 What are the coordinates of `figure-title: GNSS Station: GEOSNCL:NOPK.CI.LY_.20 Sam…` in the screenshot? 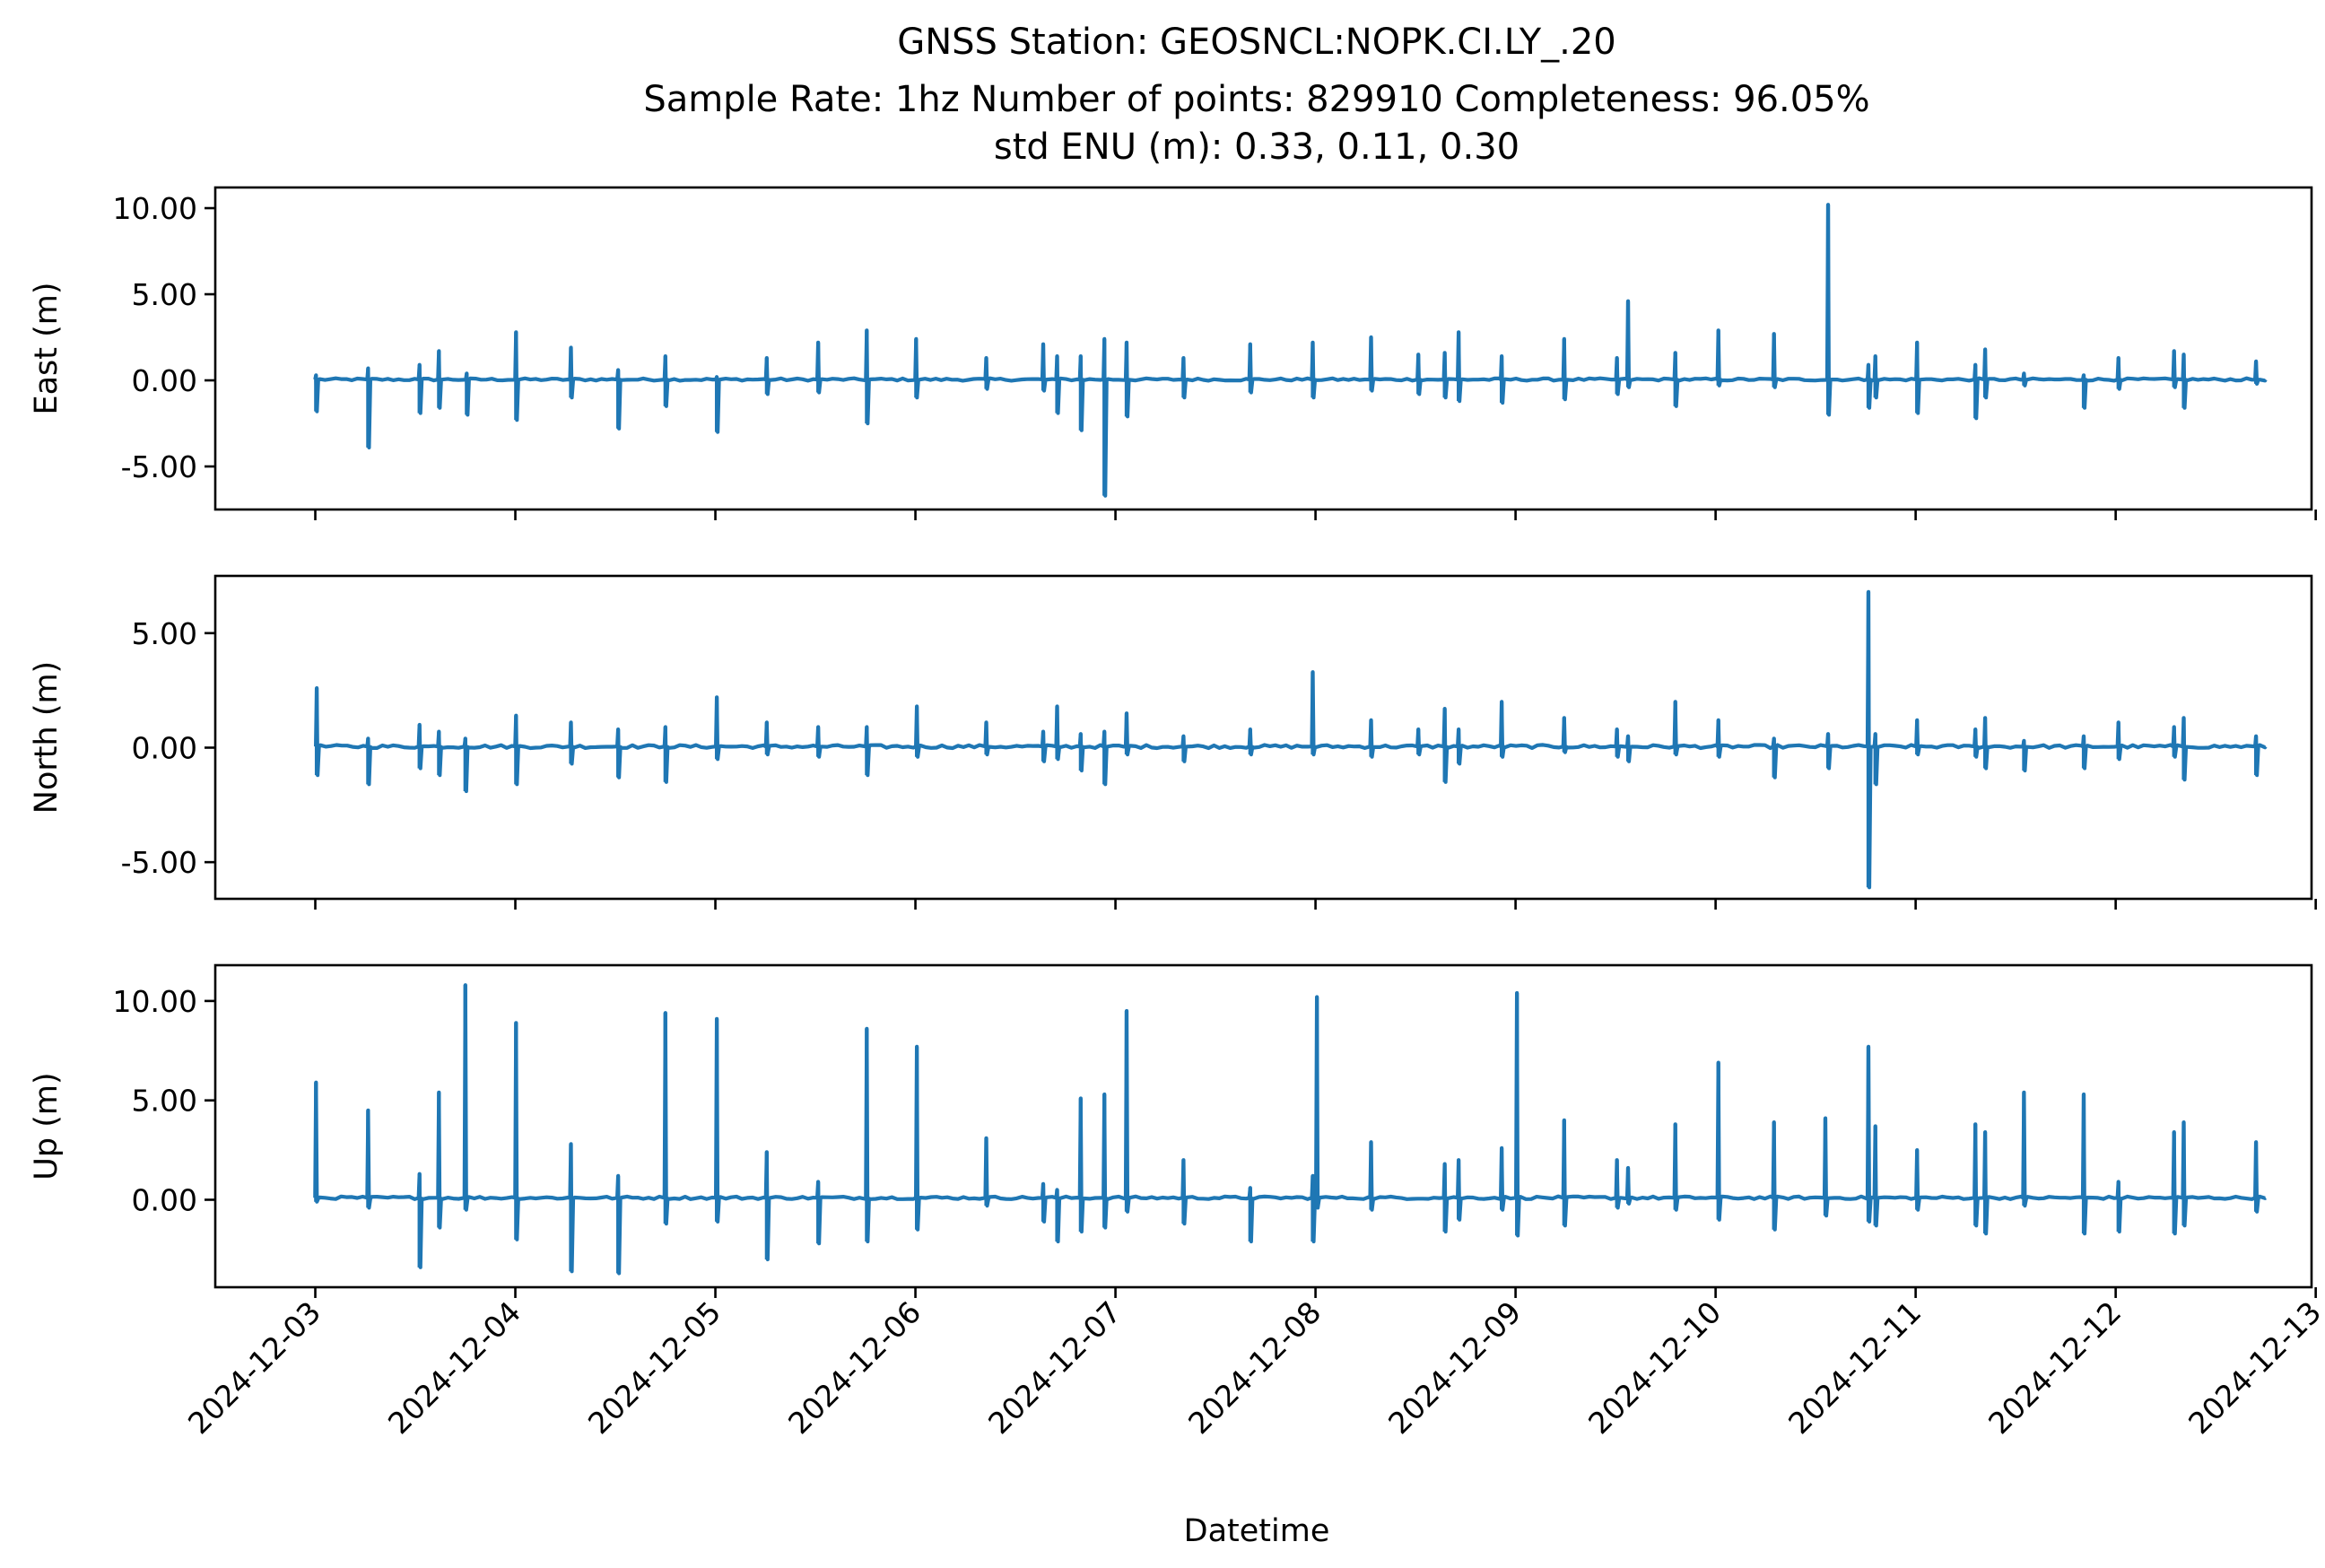 It's located at (1256, 95).